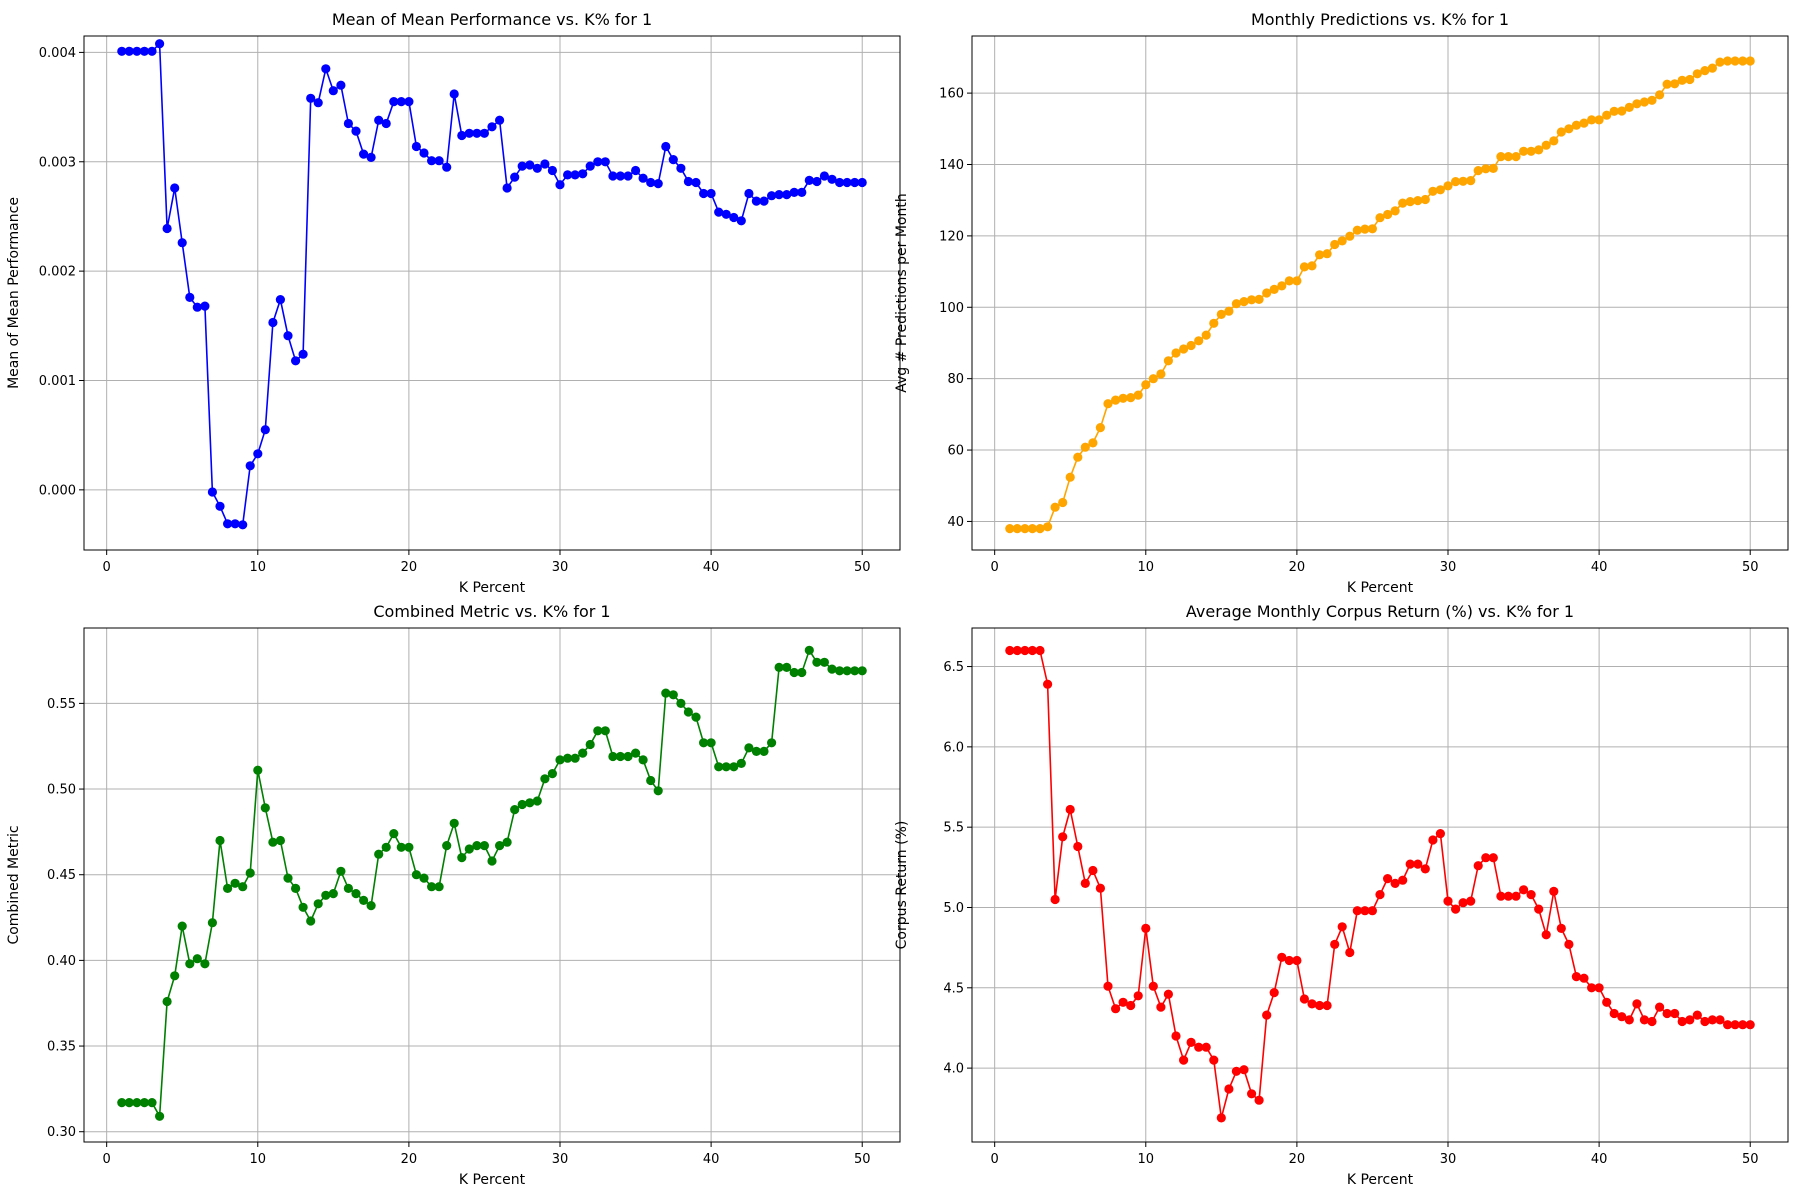  I want to click on perf-x-tick-label: 10, so click(258, 567).